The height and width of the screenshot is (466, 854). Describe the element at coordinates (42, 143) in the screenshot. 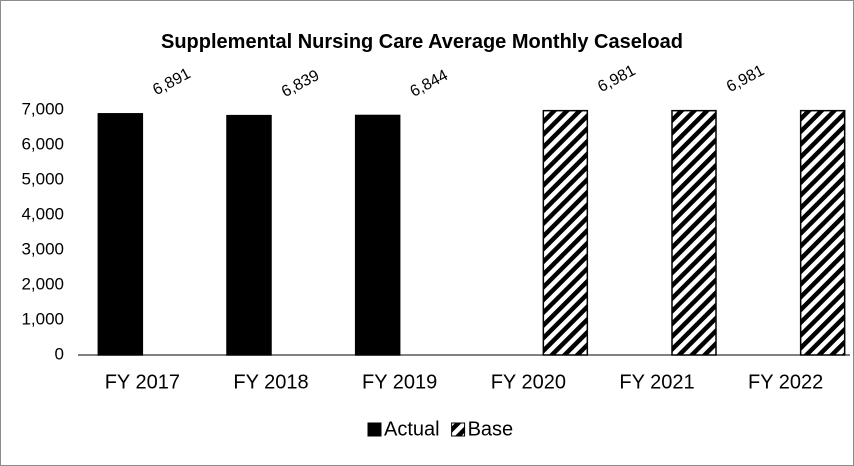

I see `y-tick-label: 6,000` at that location.